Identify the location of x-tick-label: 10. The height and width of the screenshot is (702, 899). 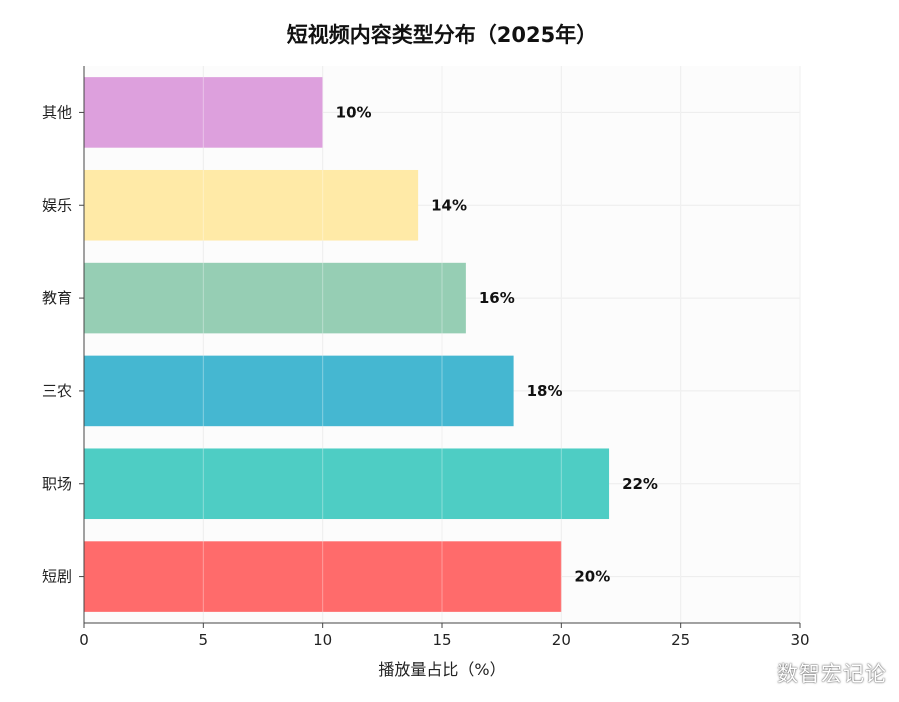
(322, 640).